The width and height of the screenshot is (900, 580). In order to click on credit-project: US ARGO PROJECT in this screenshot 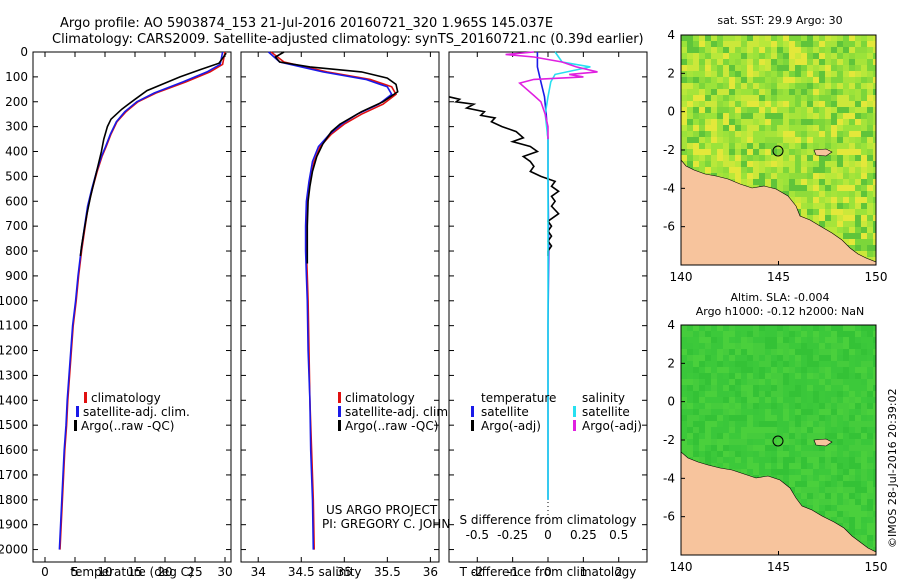, I will do `click(382, 510)`.